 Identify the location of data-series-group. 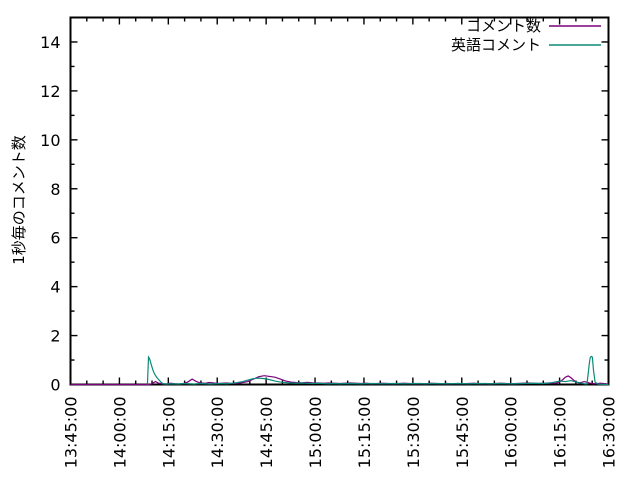
(339, 370).